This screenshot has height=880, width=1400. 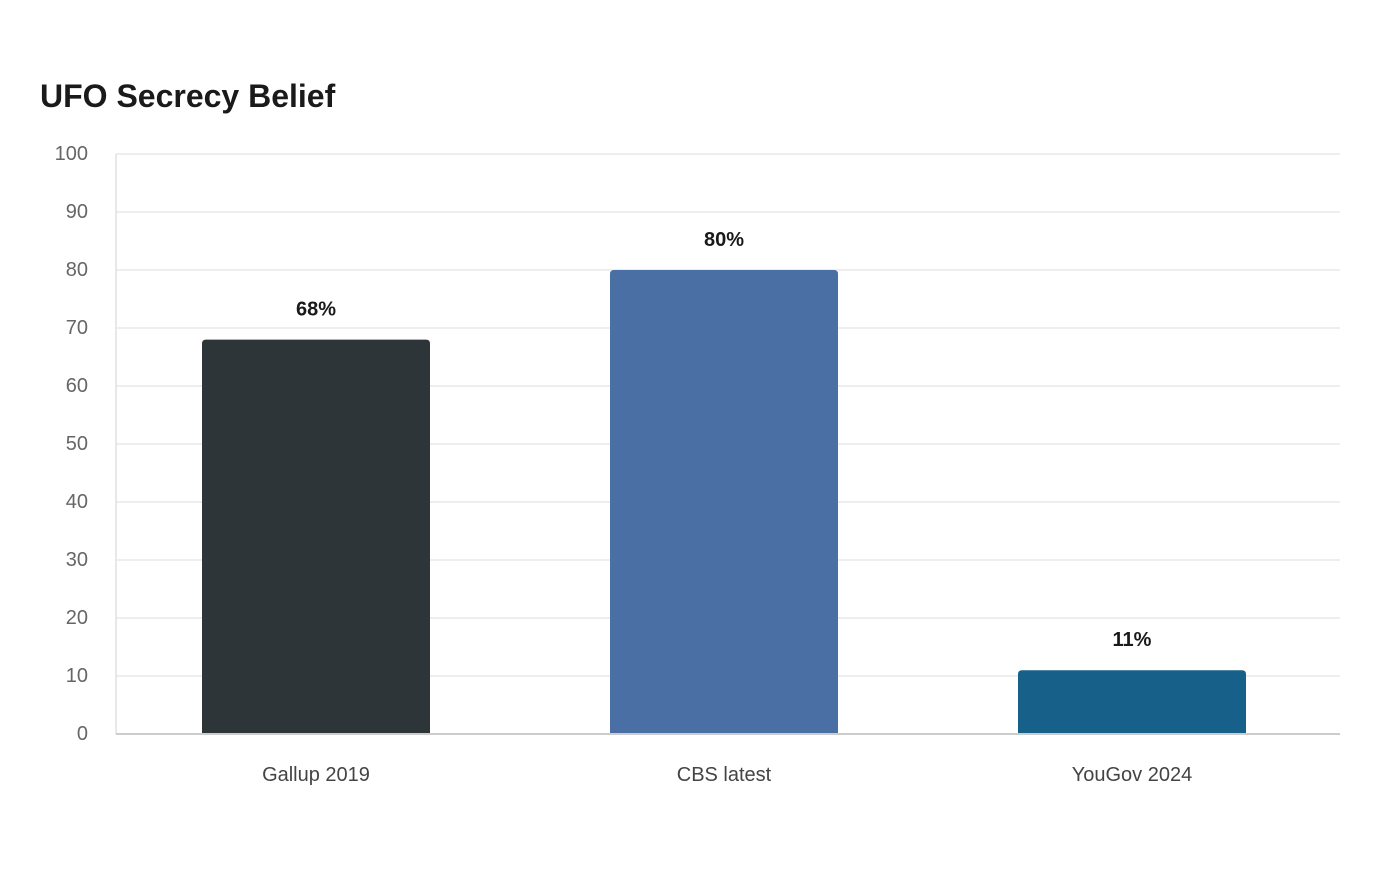 What do you see at coordinates (77, 444) in the screenshot?
I see `y-tick-label: 50` at bounding box center [77, 444].